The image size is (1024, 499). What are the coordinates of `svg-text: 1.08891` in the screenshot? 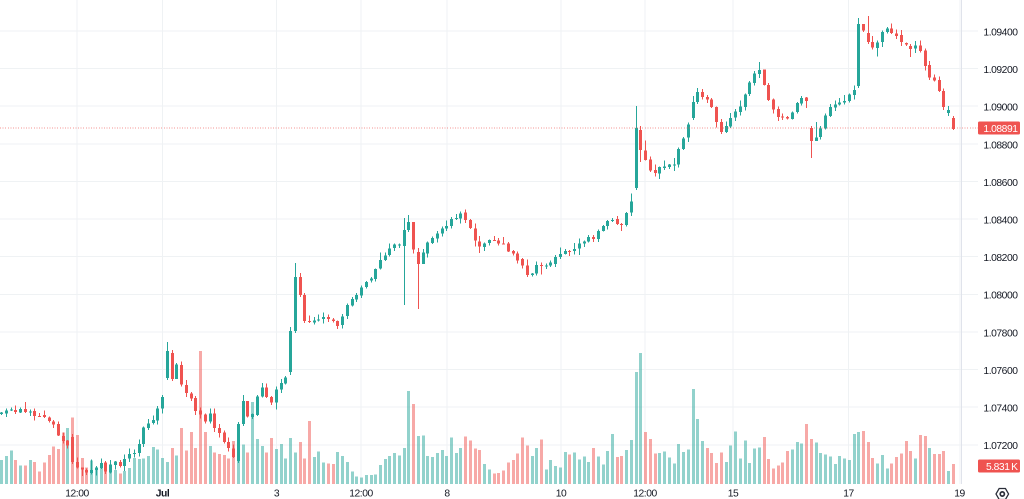 It's located at (1000, 129).